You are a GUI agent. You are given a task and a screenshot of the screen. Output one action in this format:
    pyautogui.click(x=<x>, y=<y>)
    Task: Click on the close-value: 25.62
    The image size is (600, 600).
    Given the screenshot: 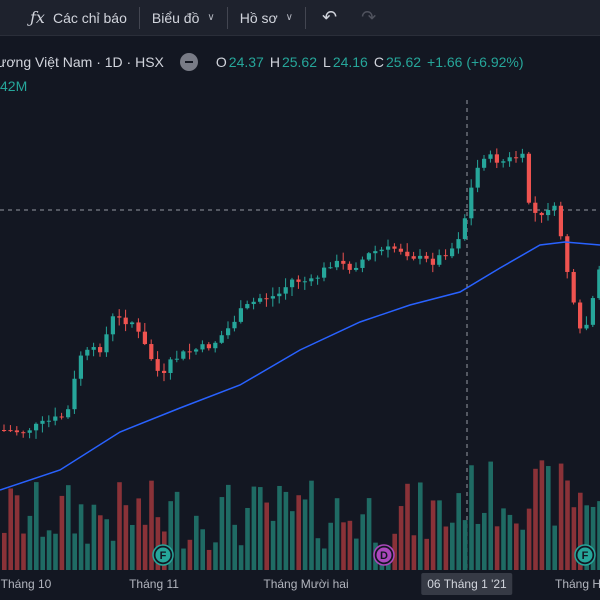 What is the action you would take?
    pyautogui.click(x=403, y=62)
    